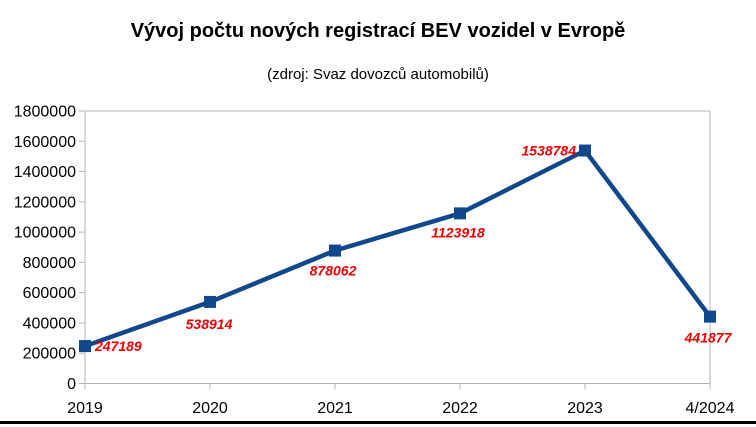  Describe the element at coordinates (49, 323) in the screenshot. I see `y-tick-label: 400000` at that location.